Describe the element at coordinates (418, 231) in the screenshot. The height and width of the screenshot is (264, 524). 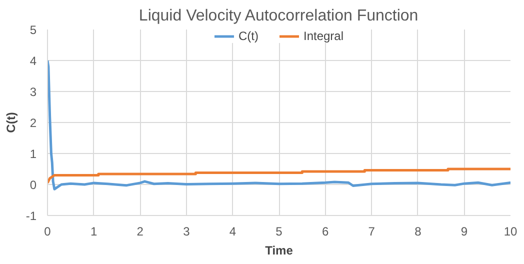
I see `x-tick-label: 8` at that location.